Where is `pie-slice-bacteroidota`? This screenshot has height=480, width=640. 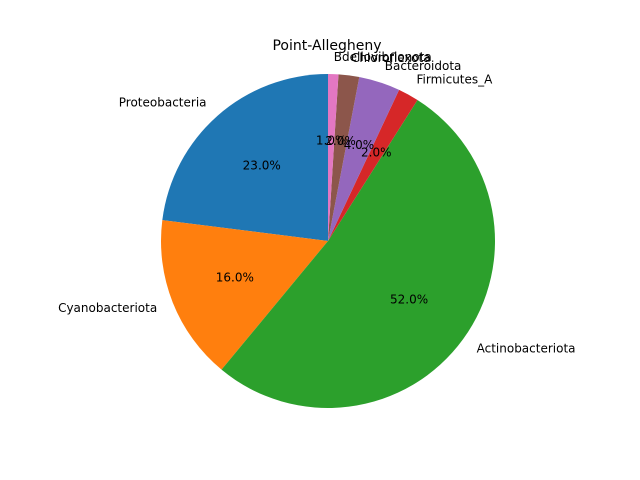
pie-slice-bacteroidota is located at coordinates (364, 158).